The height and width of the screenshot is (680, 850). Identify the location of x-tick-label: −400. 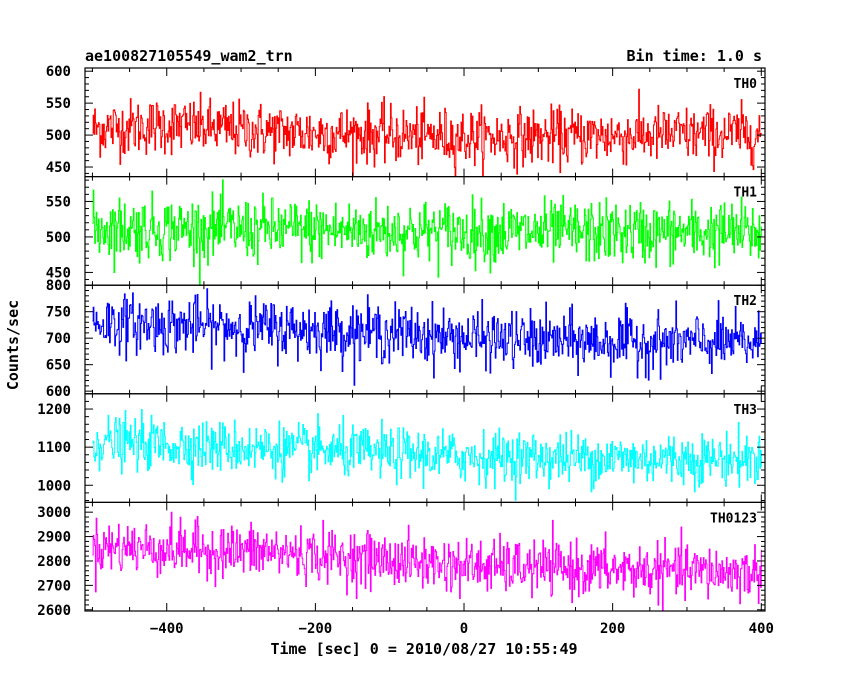
(167, 629).